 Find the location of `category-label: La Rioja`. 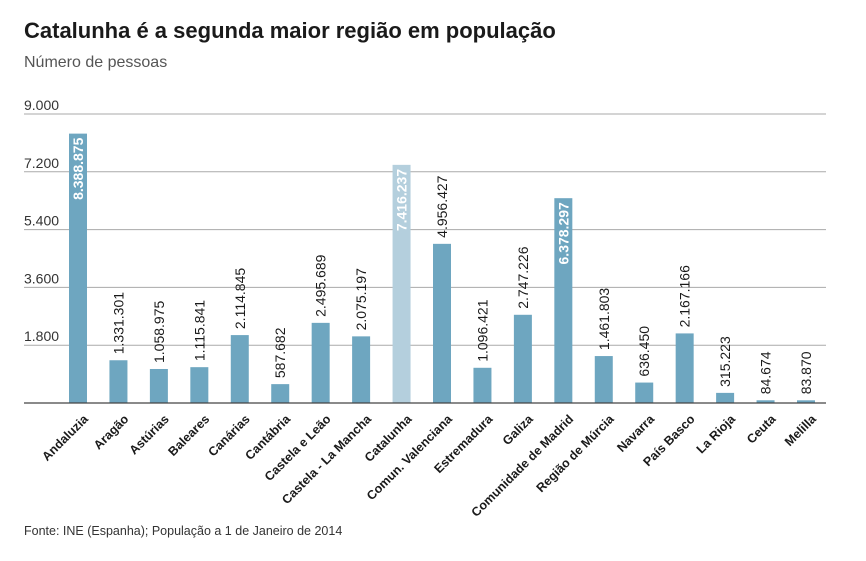

category-label: La Rioja is located at coordinates (716, 433).